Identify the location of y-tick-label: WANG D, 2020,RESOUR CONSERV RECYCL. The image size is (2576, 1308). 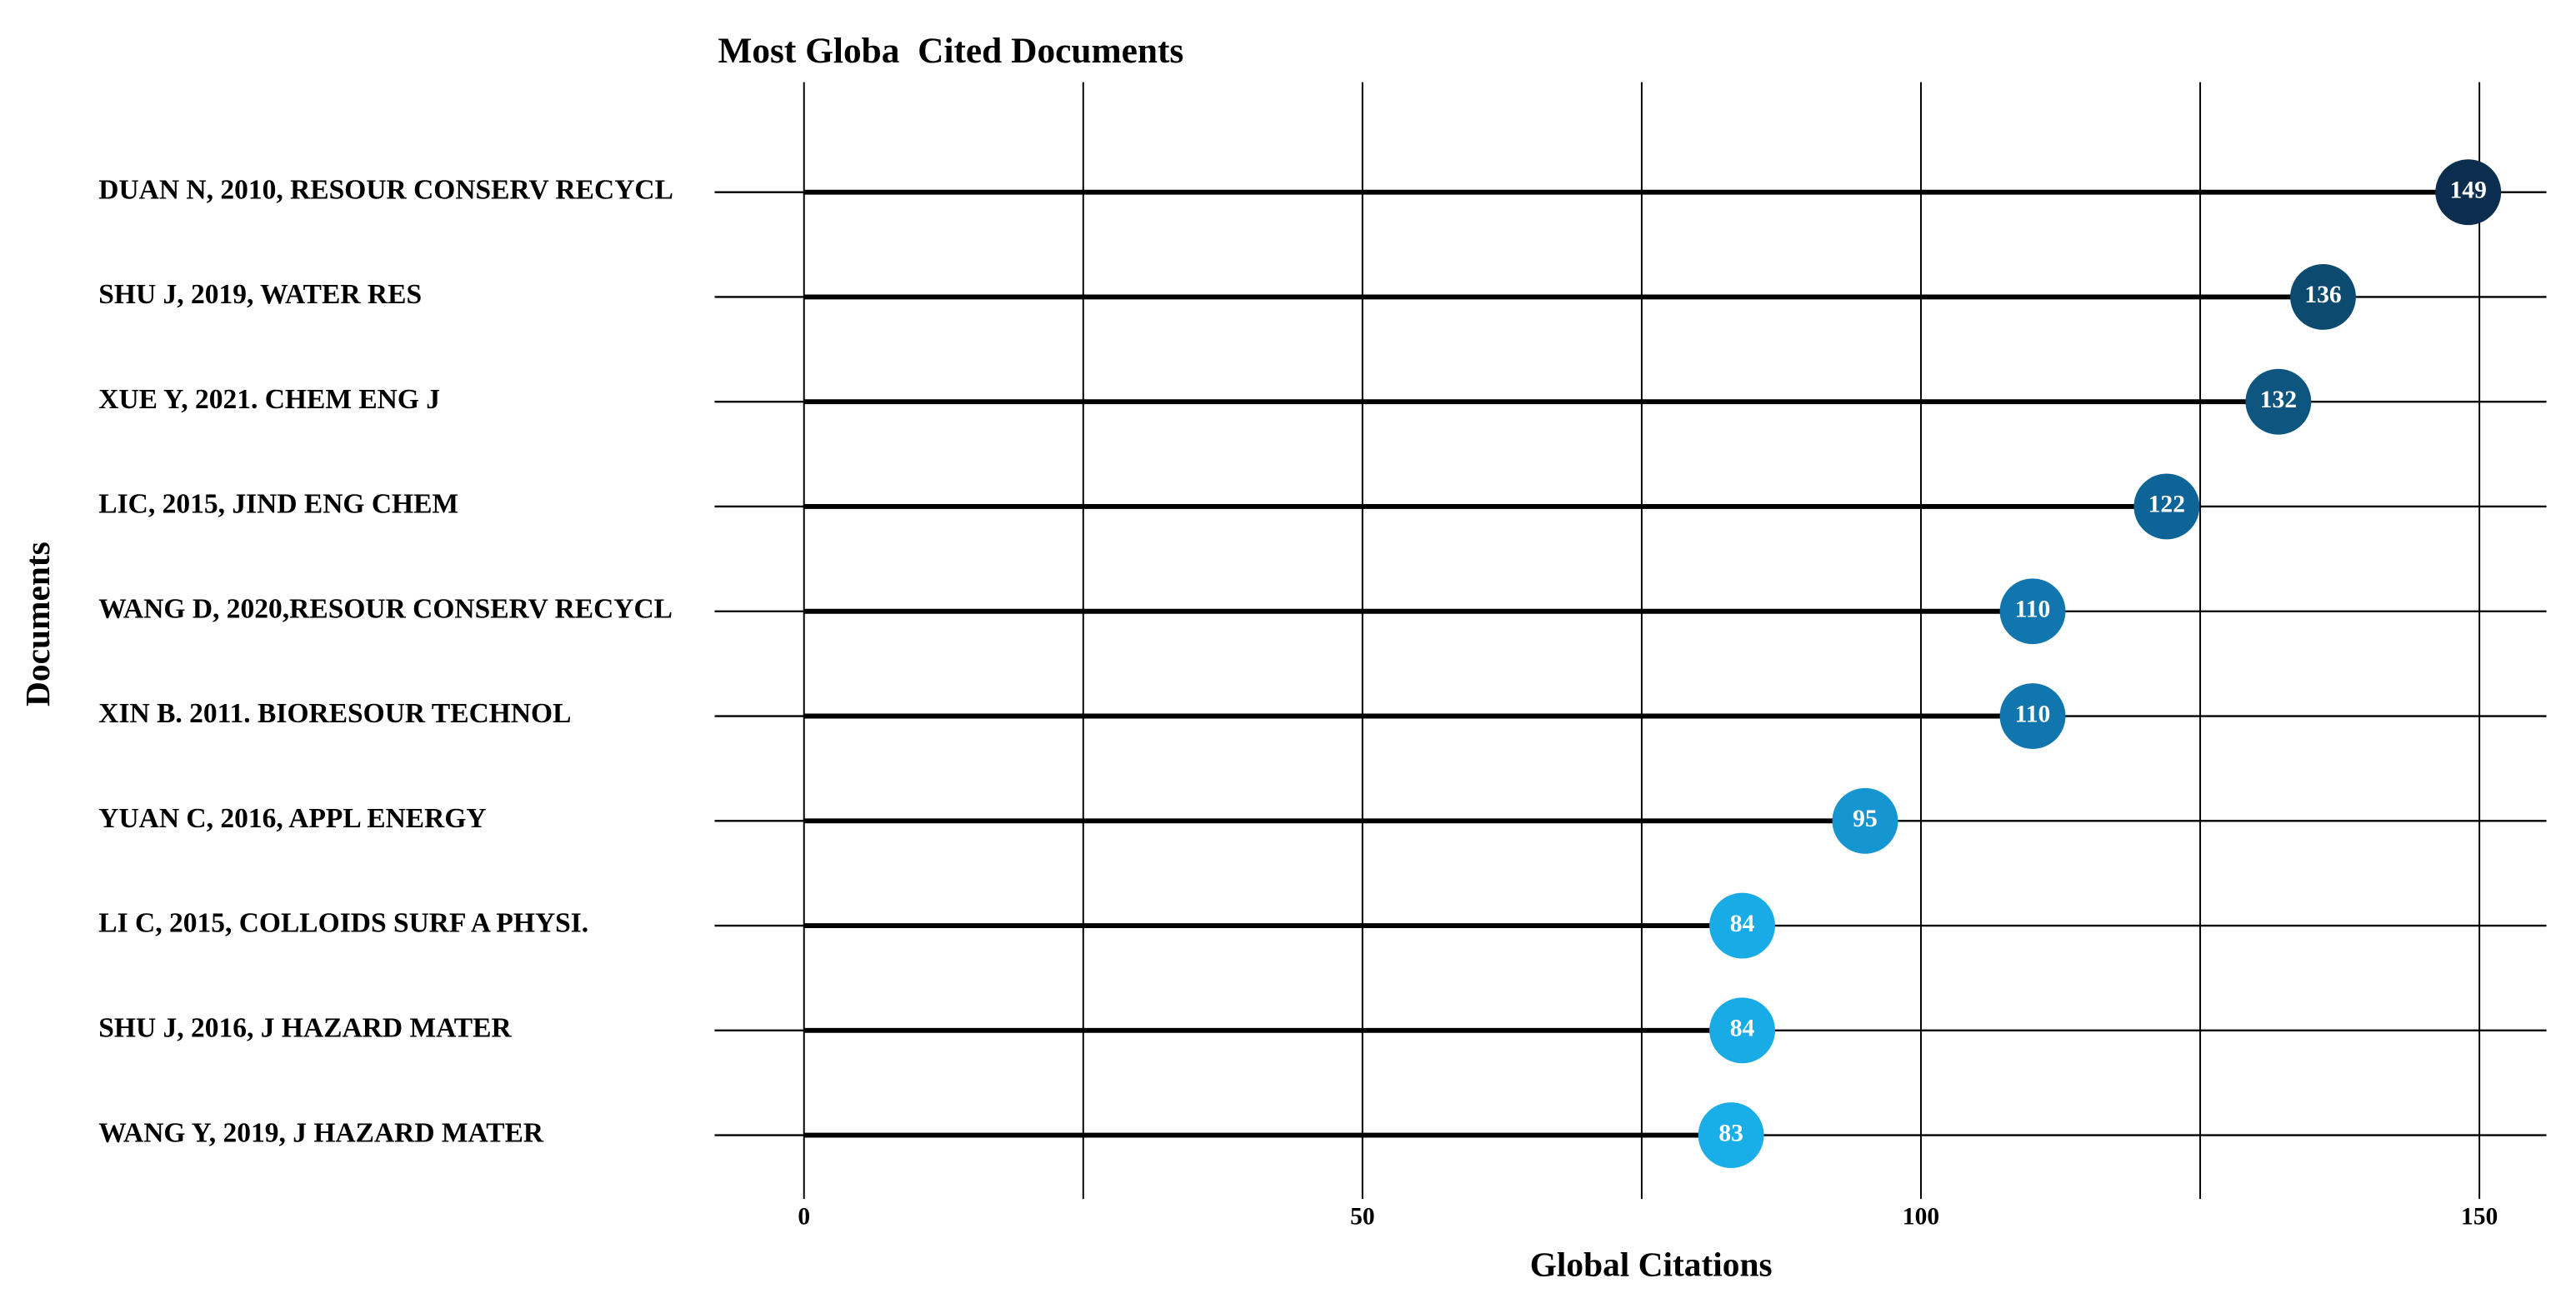
(386, 608).